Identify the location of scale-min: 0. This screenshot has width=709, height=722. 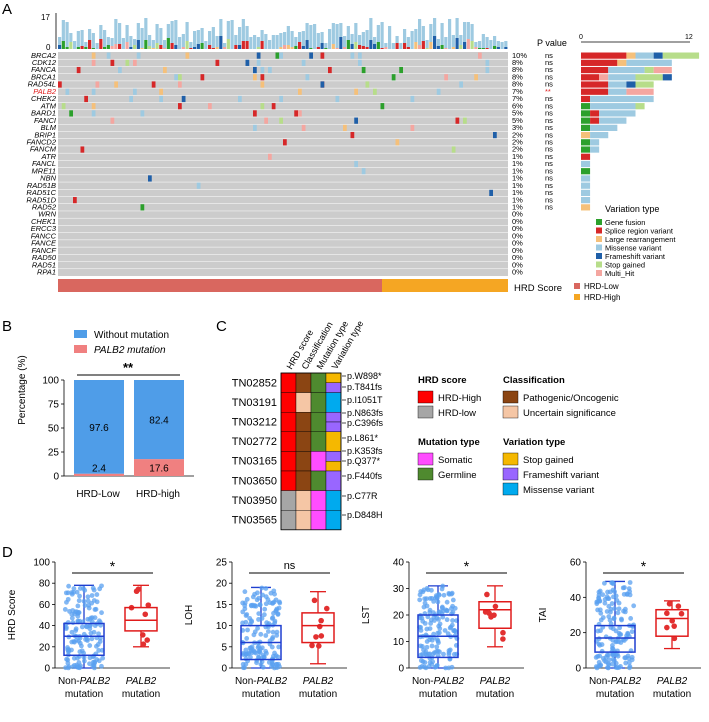
(581, 37).